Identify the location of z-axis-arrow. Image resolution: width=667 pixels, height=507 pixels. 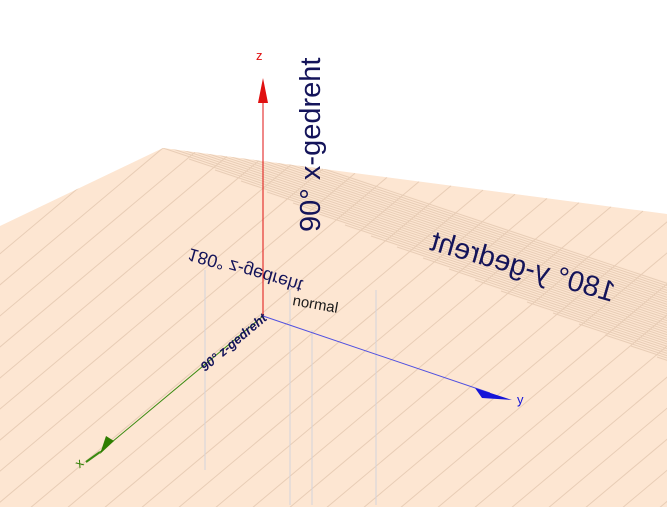
(263, 90).